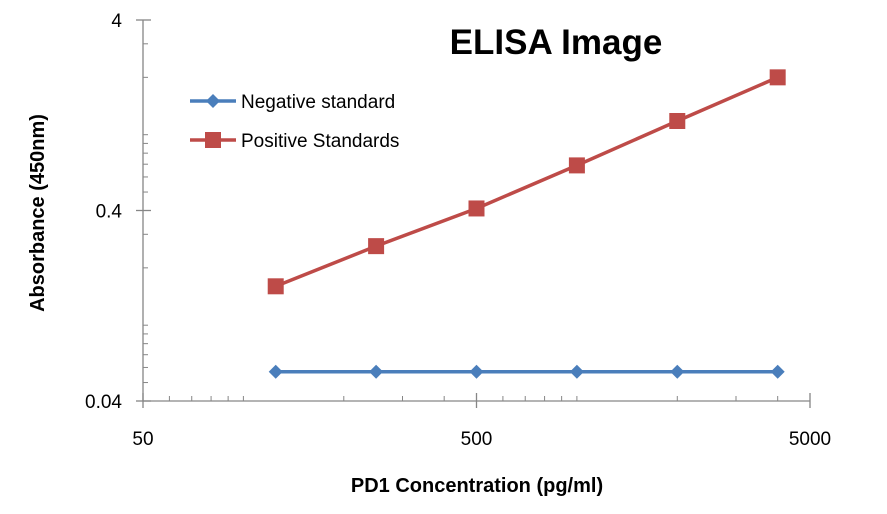 The height and width of the screenshot is (514, 887). What do you see at coordinates (109, 212) in the screenshot?
I see `y-tick-label: 0.4` at bounding box center [109, 212].